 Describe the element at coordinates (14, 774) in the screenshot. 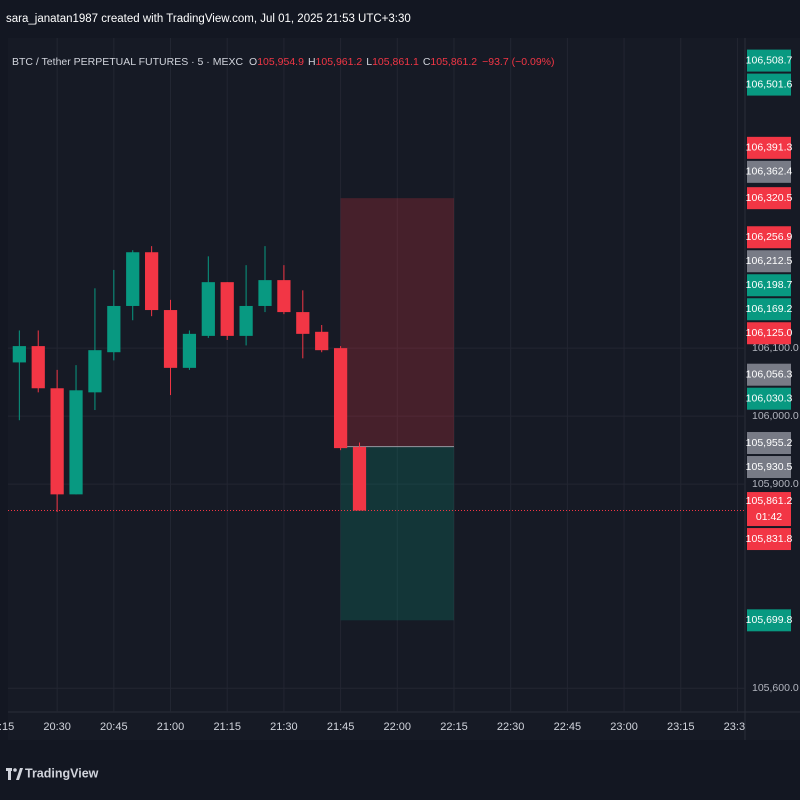

I see `tradingview-logo` at that location.